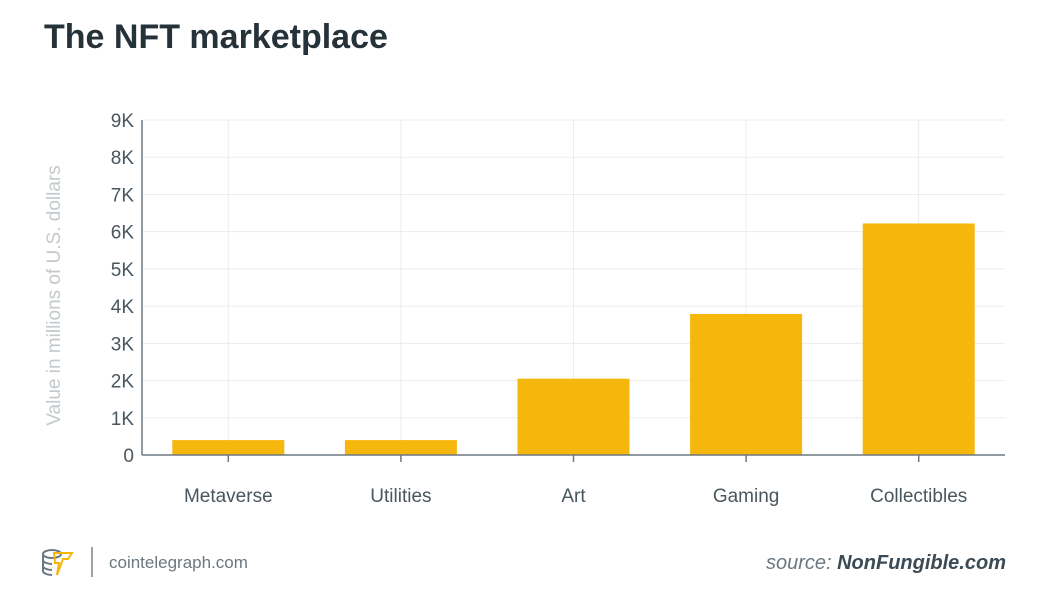  What do you see at coordinates (58, 562) in the screenshot?
I see `cointelegraph-logo-icon` at bounding box center [58, 562].